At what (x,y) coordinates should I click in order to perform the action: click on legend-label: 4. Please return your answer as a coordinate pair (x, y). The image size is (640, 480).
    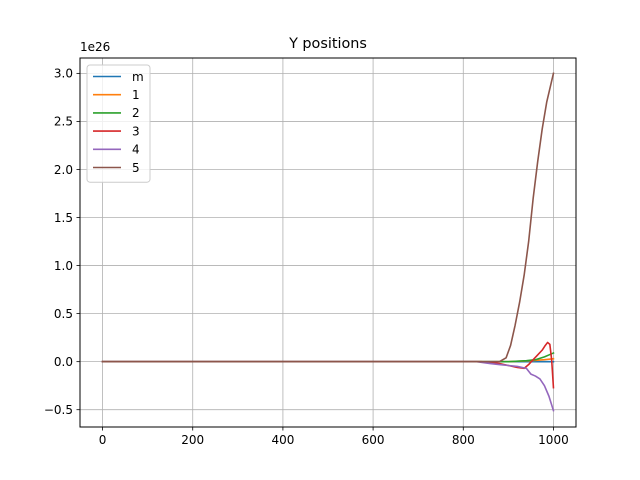
    Looking at the image, I should click on (136, 150).